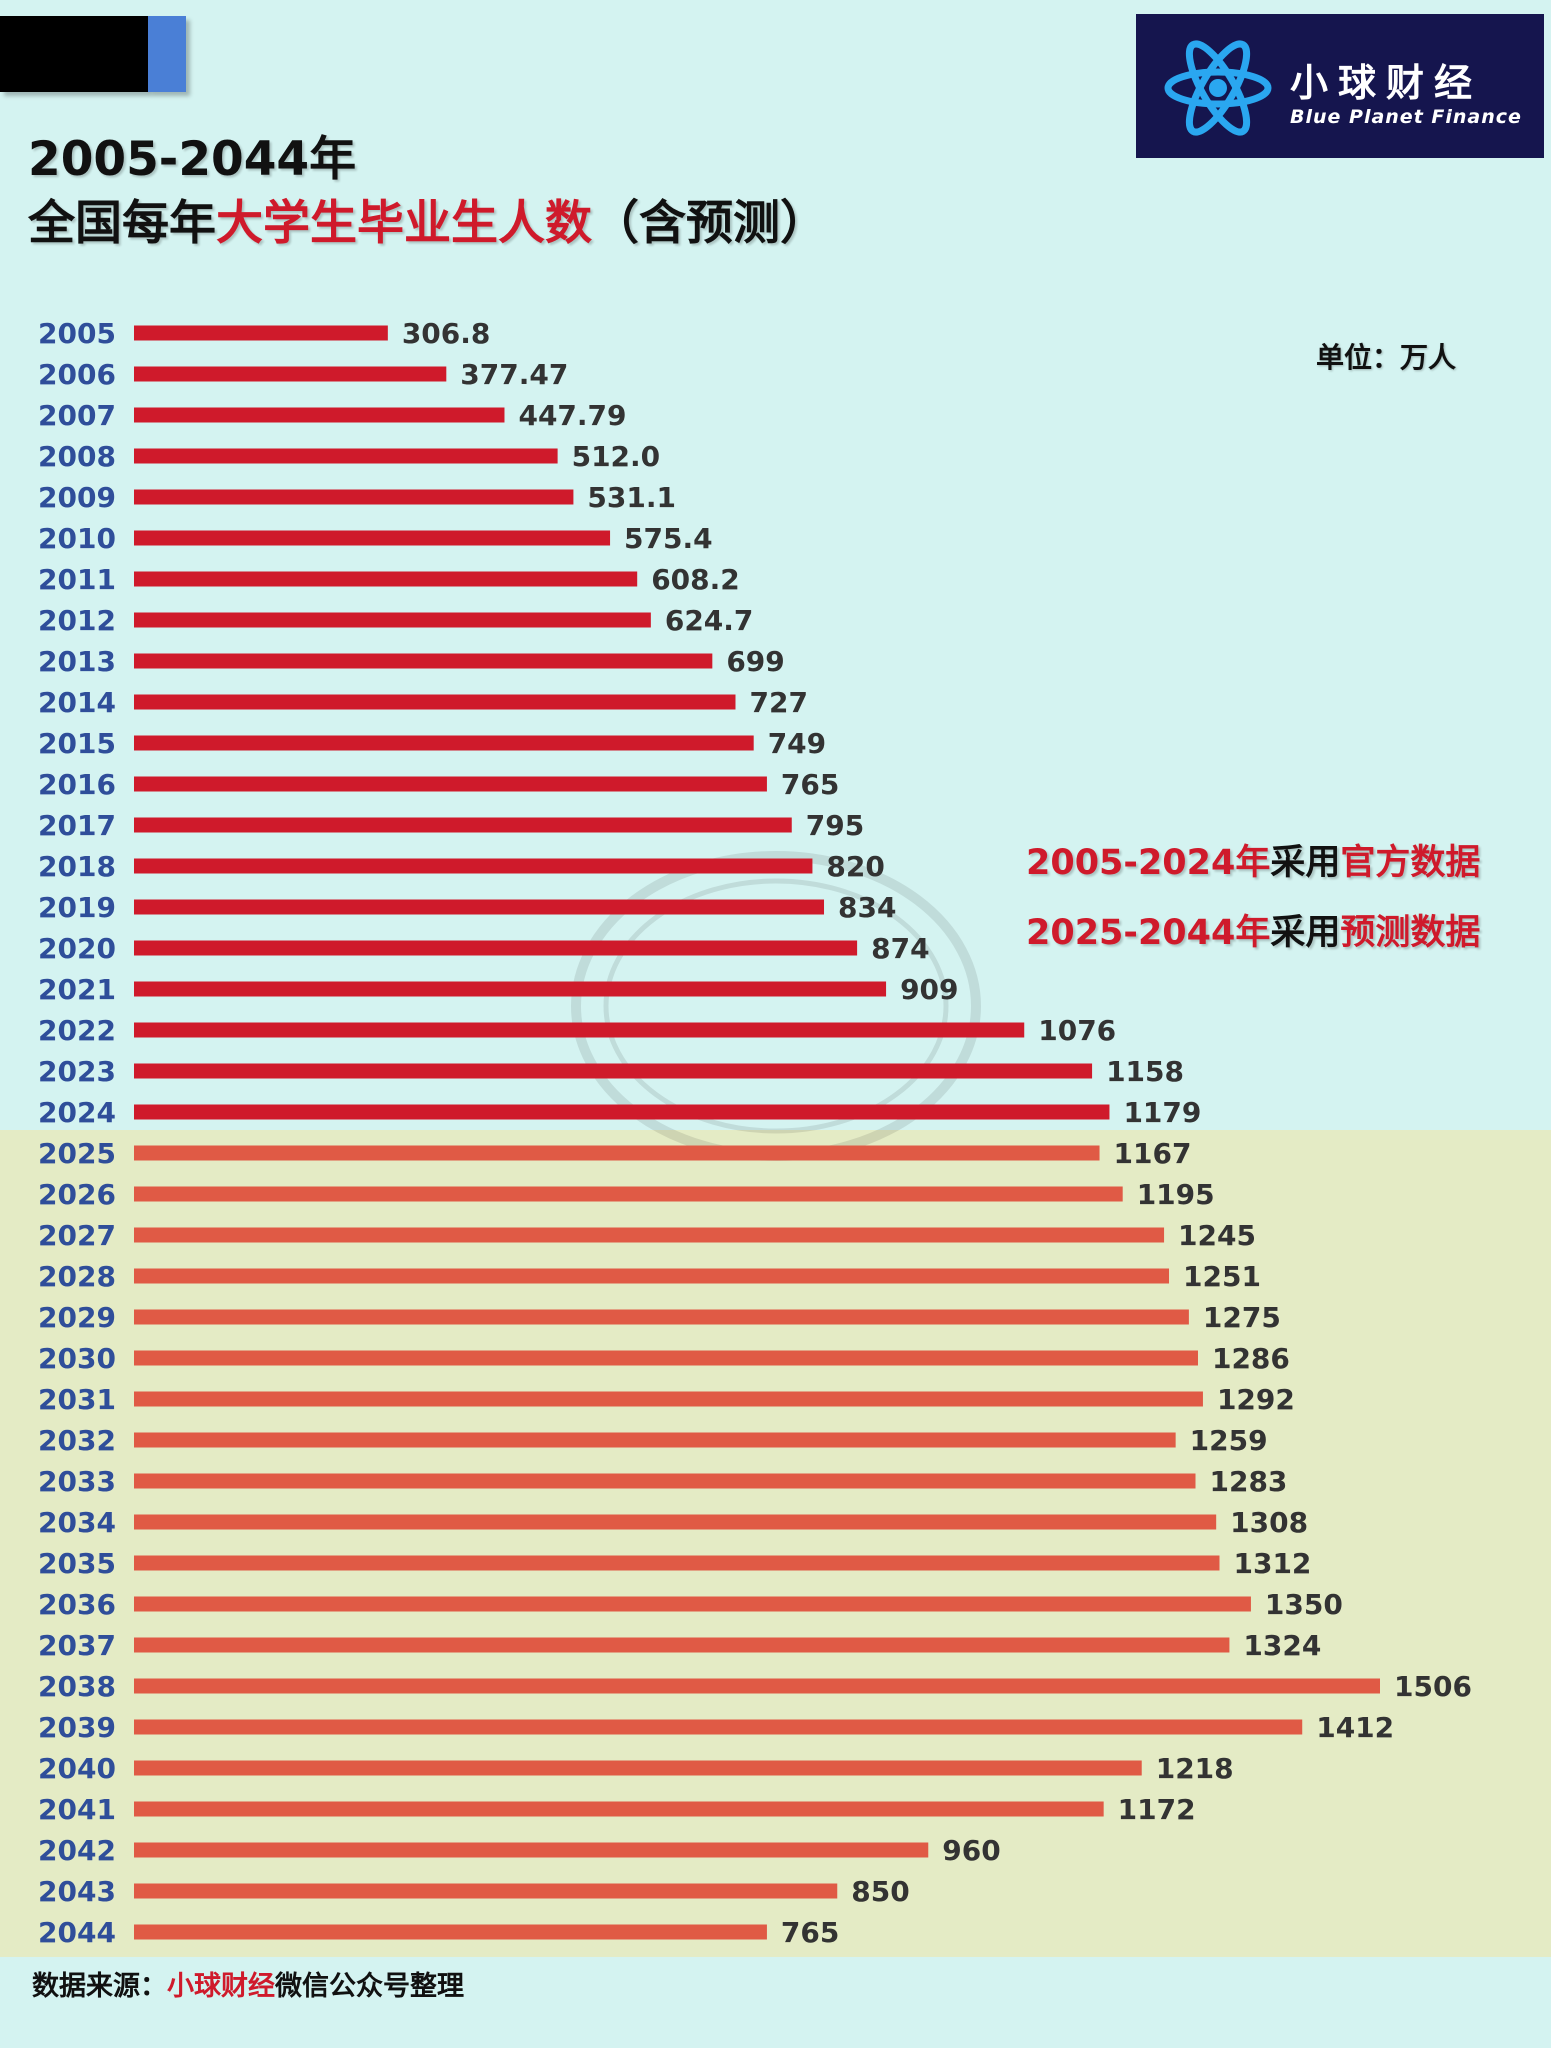  Describe the element at coordinates (77, 1112) in the screenshot. I see `year-label: 2024` at that location.